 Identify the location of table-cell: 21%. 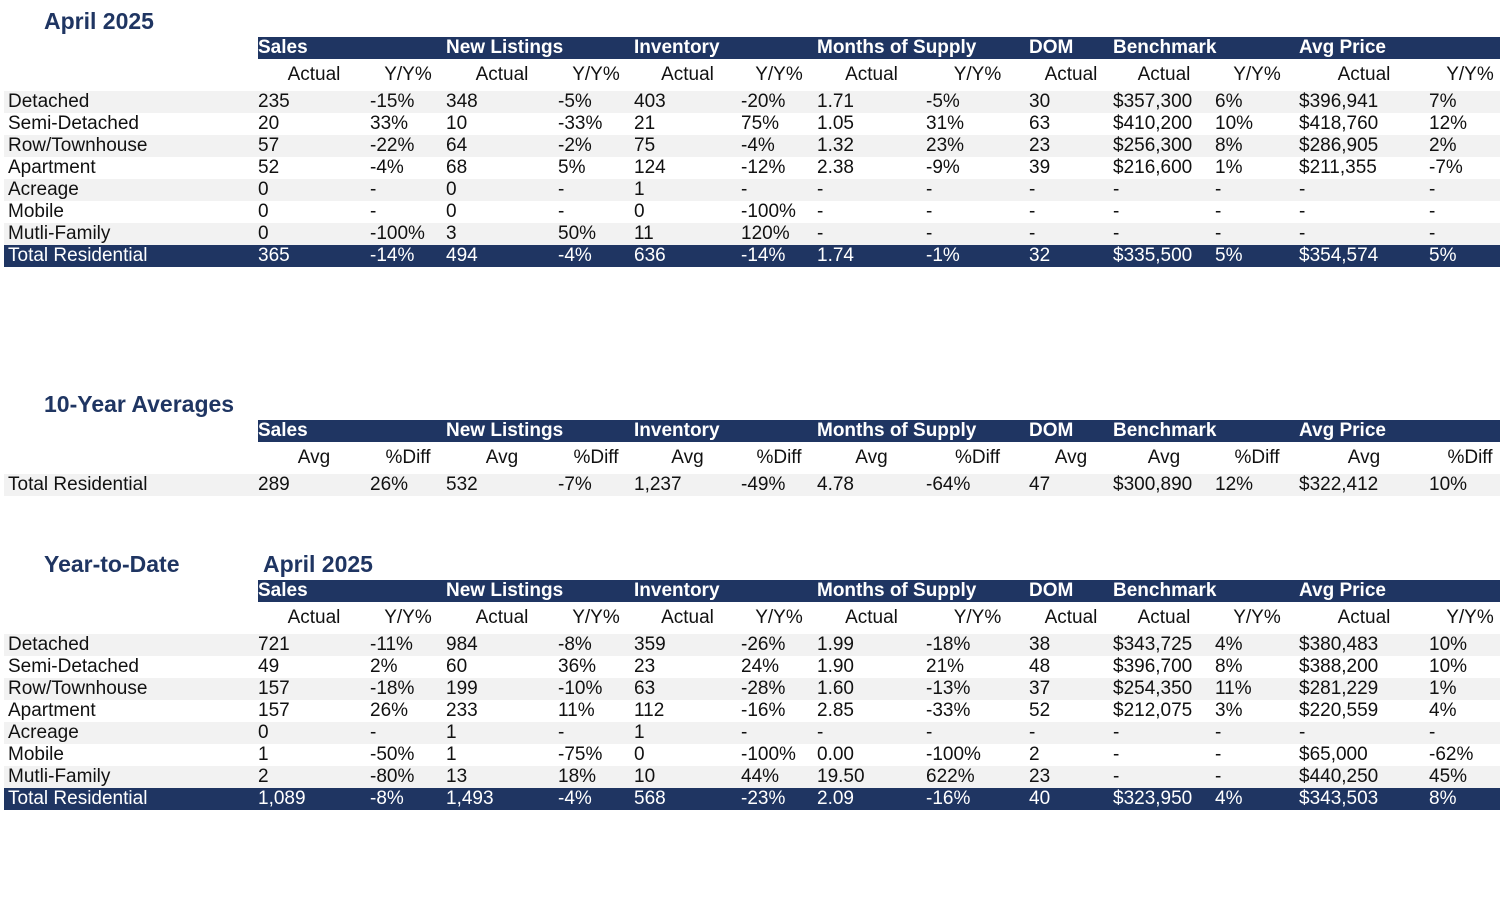
(945, 666).